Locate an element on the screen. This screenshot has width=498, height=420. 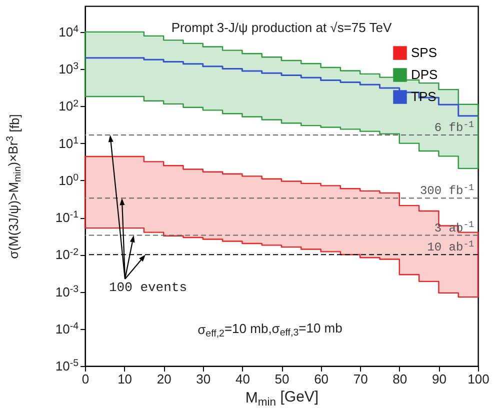
x-axis-title: M$_{min}$ [GeV] is located at coordinates (282, 398).